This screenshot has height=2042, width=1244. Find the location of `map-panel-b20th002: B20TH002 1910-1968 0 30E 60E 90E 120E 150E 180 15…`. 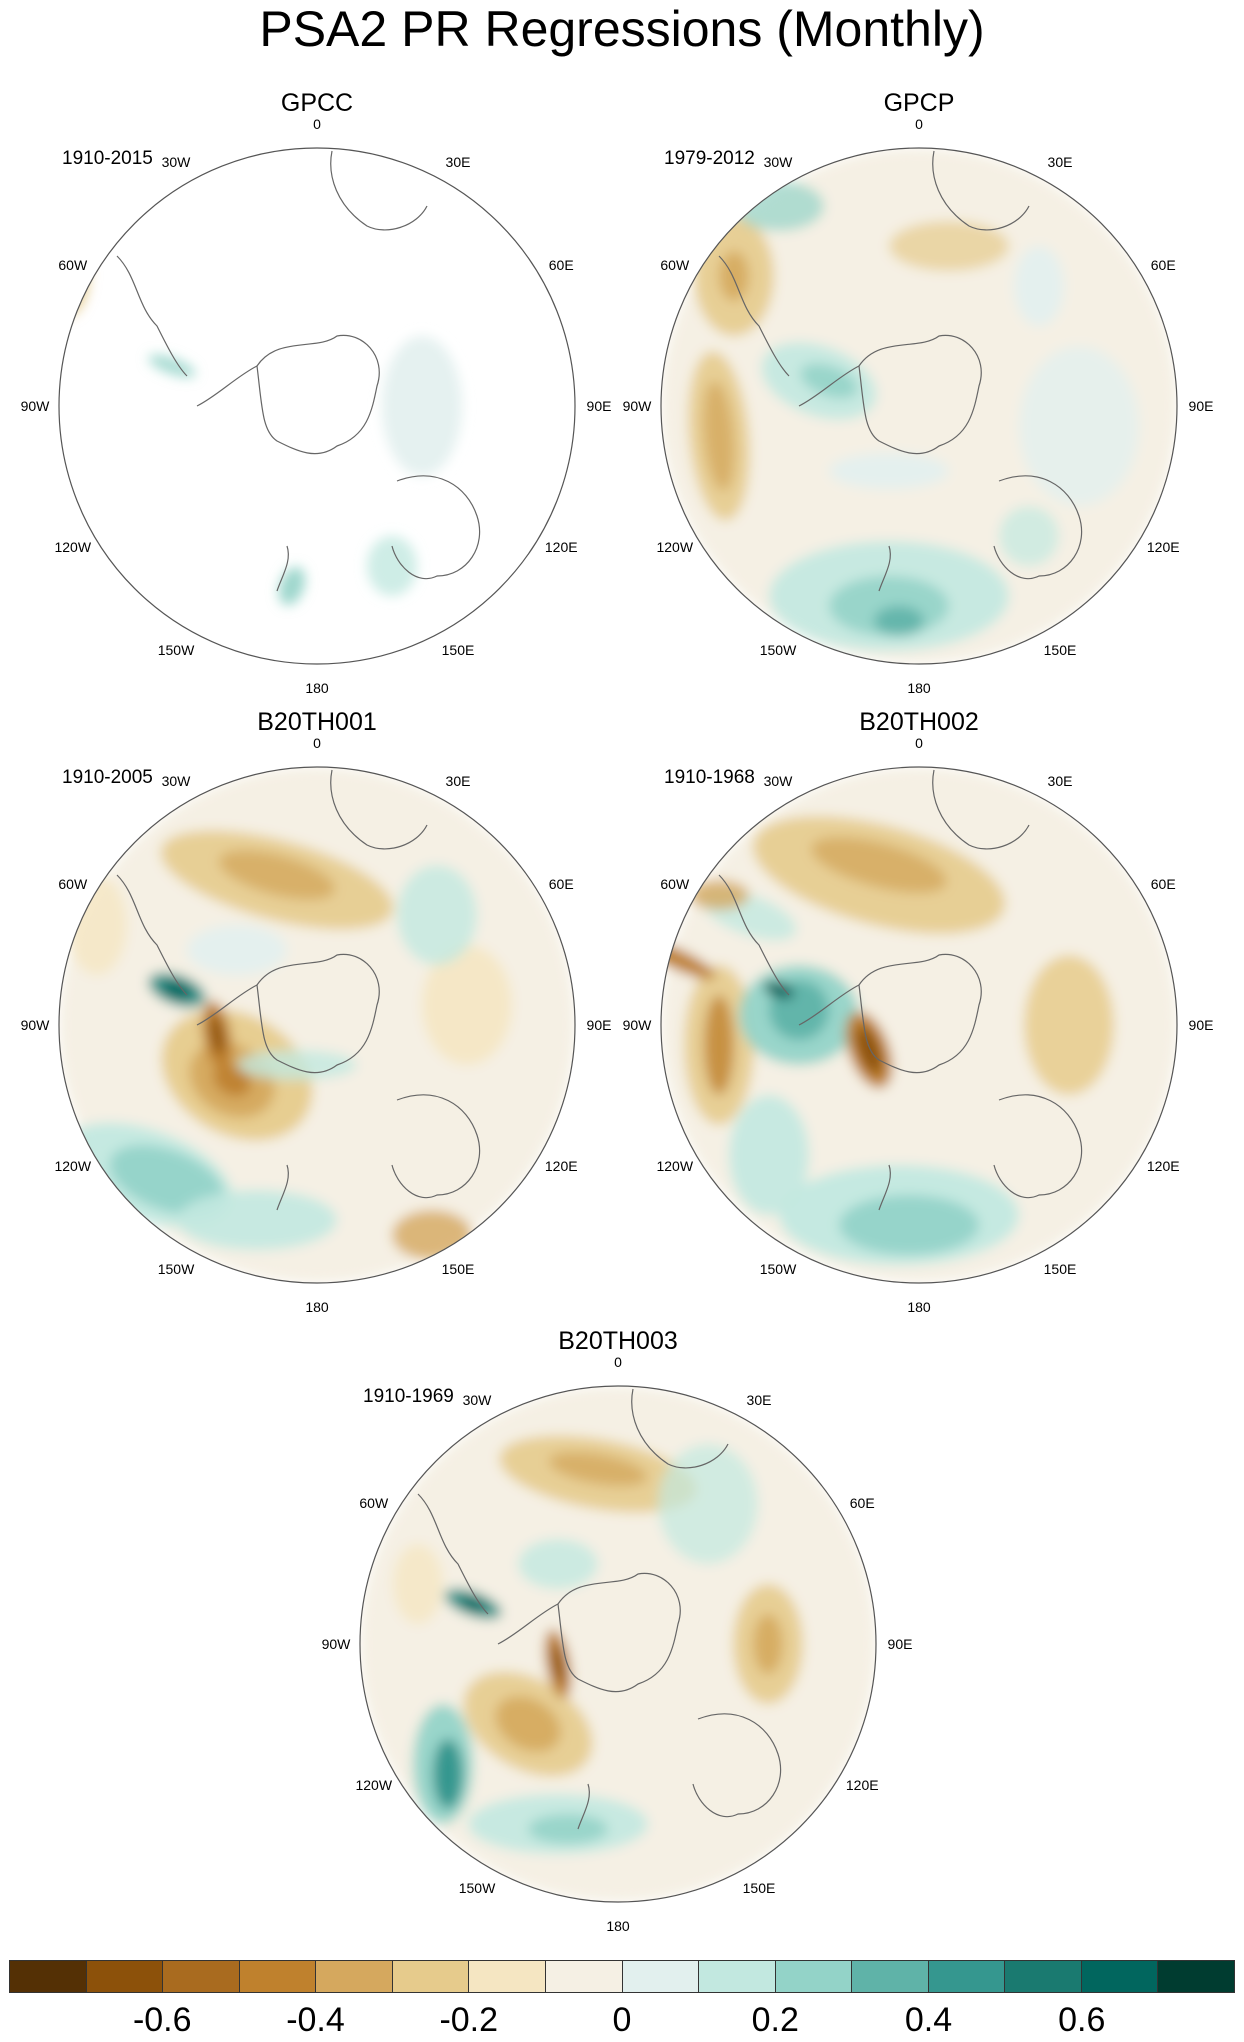

map-panel-b20th002: B20TH002 1910-1968 0 30E 60E 90E 120E 150E 180 15… is located at coordinates (919, 1017).